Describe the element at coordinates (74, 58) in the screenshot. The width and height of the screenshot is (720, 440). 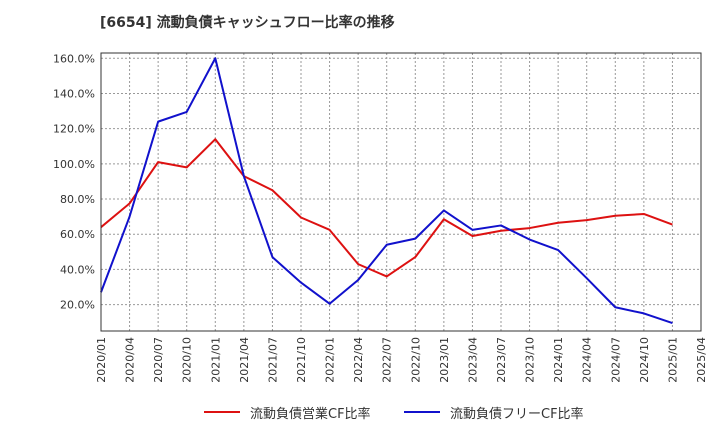
I see `y-tick-label: 160.0%` at that location.